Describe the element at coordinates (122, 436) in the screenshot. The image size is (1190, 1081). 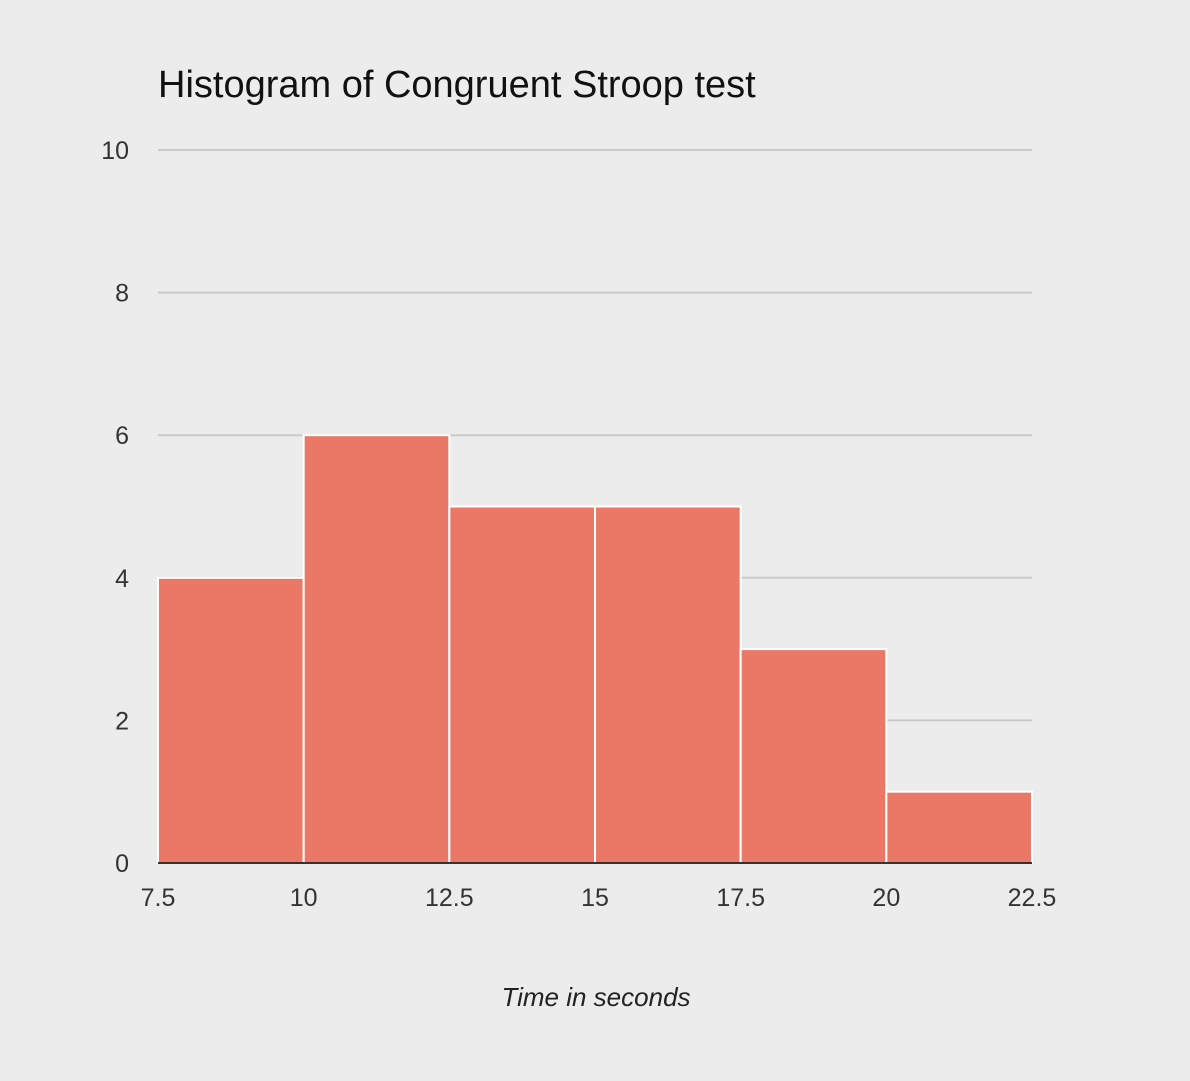
I see `y-tick-label: 6` at that location.